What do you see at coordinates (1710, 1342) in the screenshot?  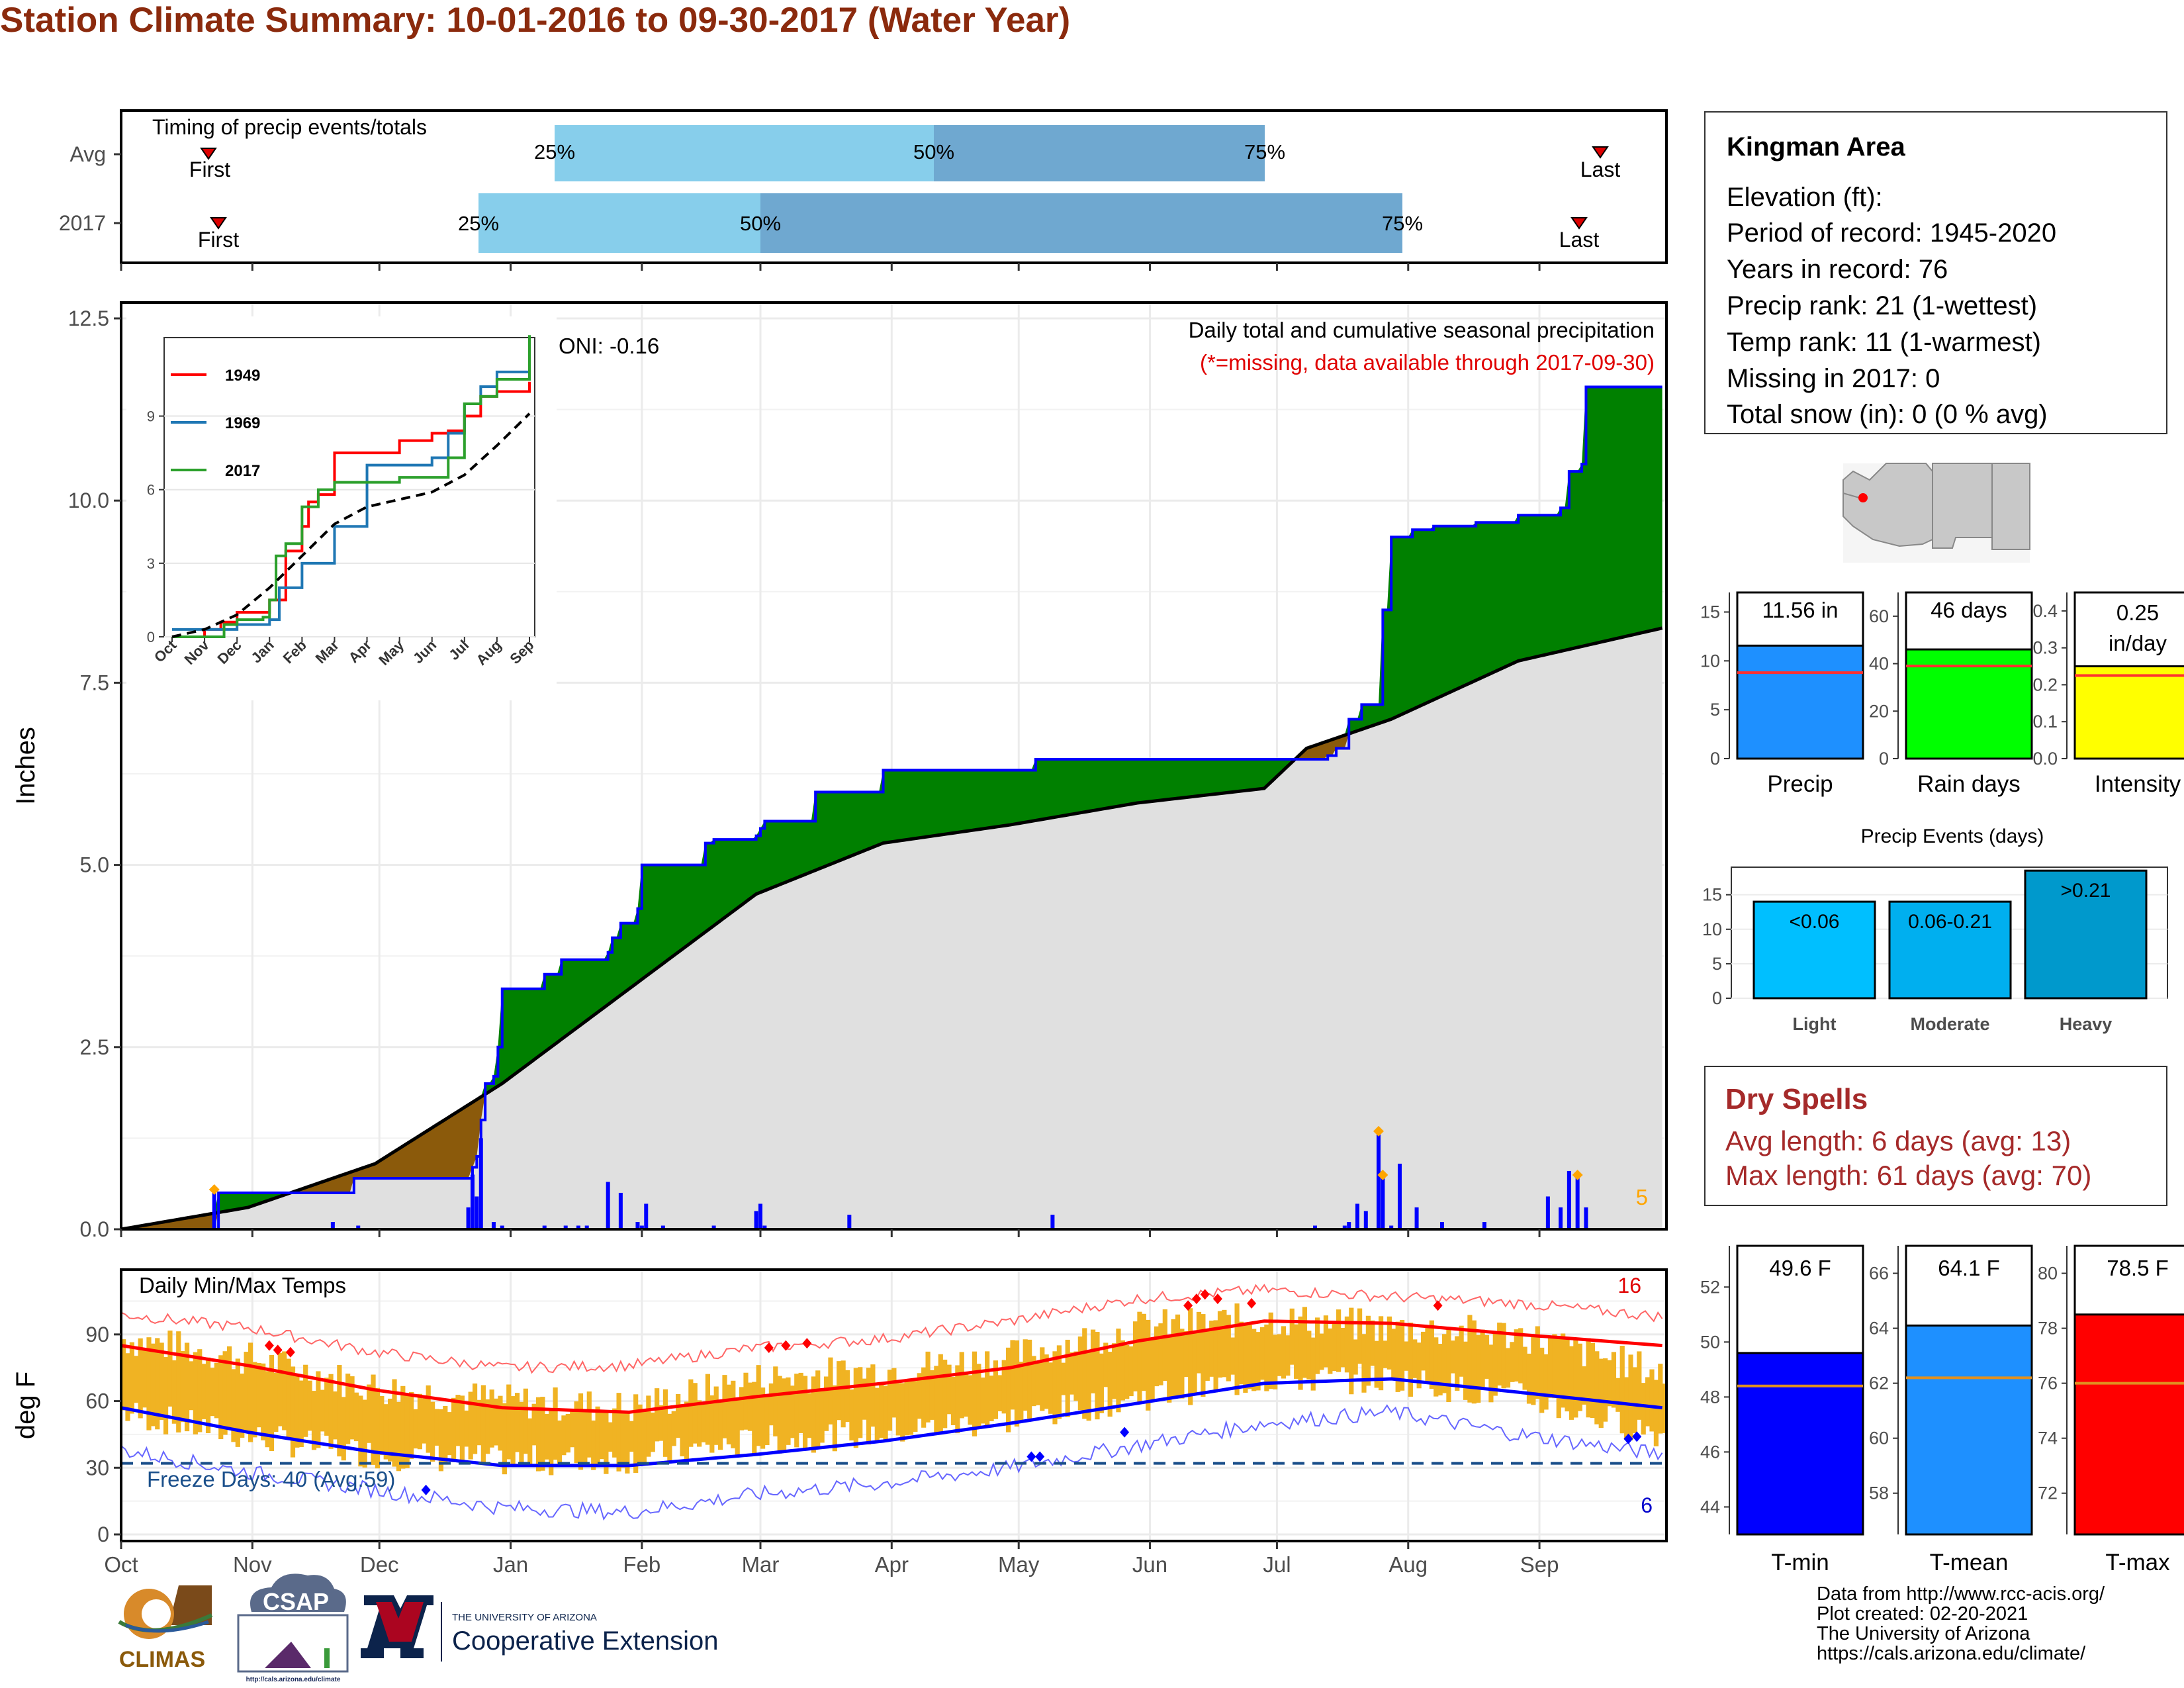 I see `temp-stat-ytick-label: 50` at bounding box center [1710, 1342].